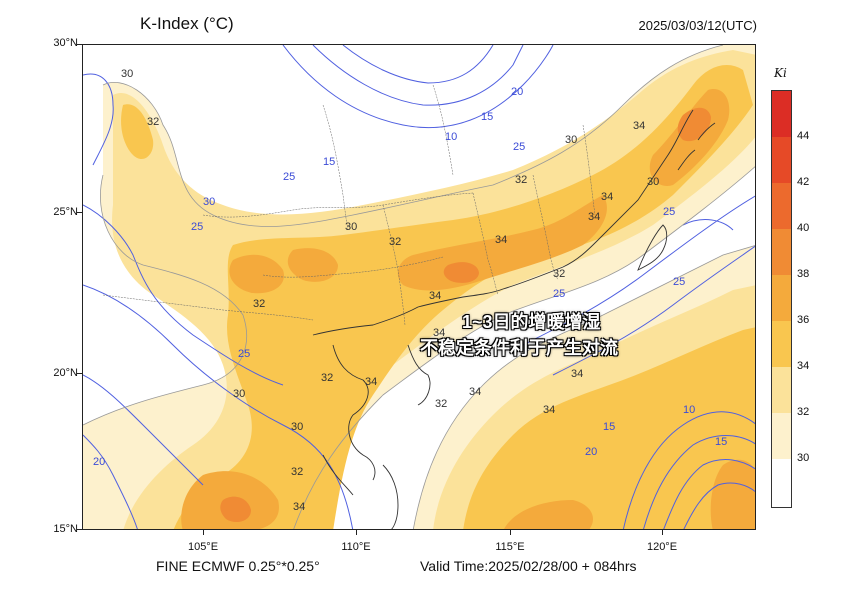 The width and height of the screenshot is (853, 603). Describe the element at coordinates (662, 547) in the screenshot. I see `xtick-label: 120°E` at that location.